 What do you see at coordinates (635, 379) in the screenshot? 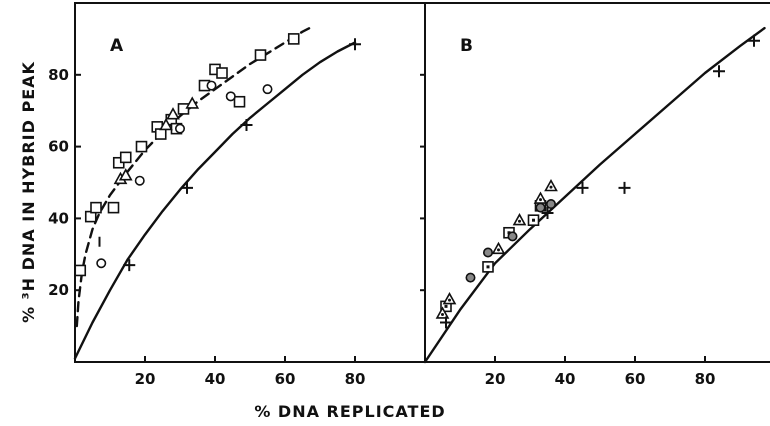
I see `panel-b-x-tick-label: 60` at bounding box center [635, 379].